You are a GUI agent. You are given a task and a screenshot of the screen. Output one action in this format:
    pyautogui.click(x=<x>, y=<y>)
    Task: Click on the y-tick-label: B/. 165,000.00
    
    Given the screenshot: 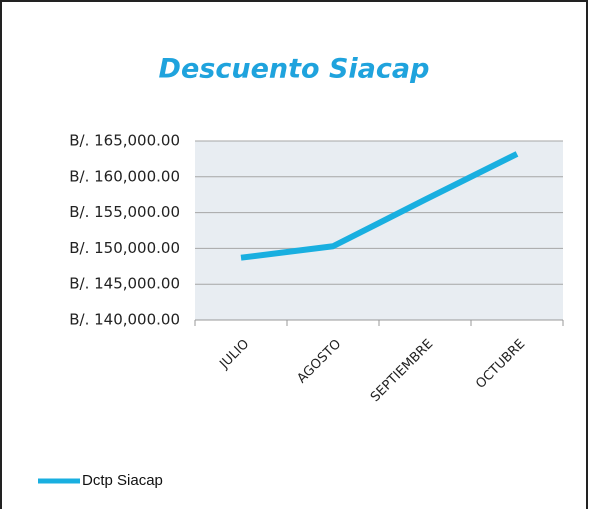 What is the action you would take?
    pyautogui.click(x=124, y=141)
    